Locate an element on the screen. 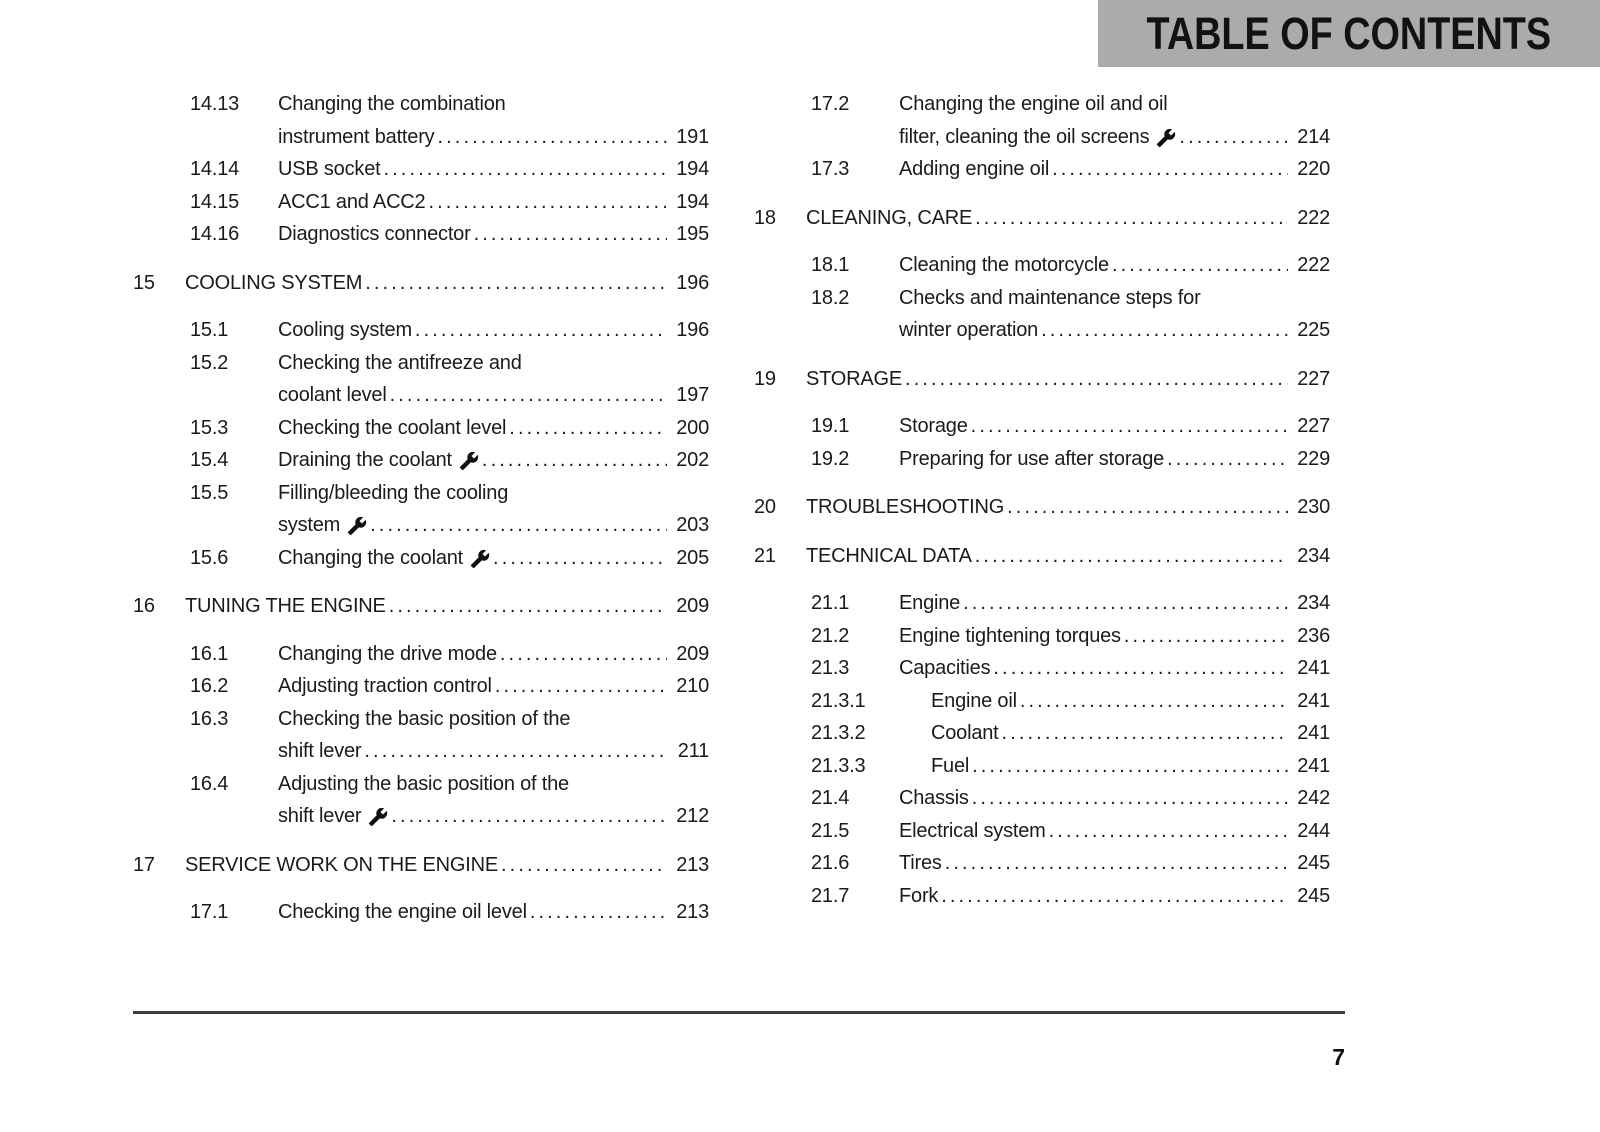 Image resolution: width=1600 pixels, height=1132 pixels. toc-sub-entry-21.3: 21.3 Capacities 241 is located at coordinates (1042, 668).